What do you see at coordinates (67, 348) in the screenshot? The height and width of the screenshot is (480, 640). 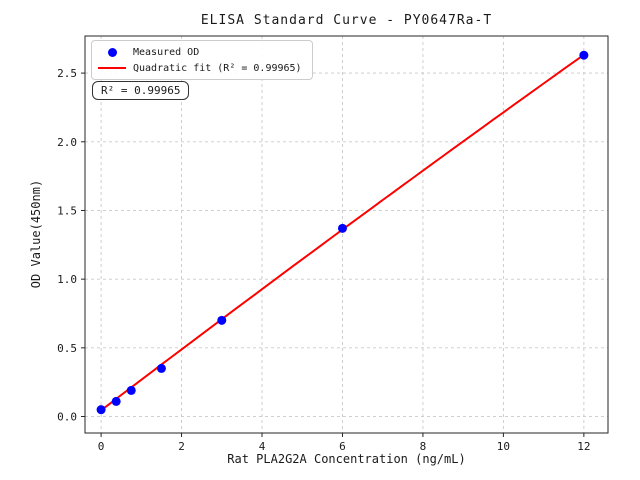 I see `y-tick-label: 0.5` at bounding box center [67, 348].